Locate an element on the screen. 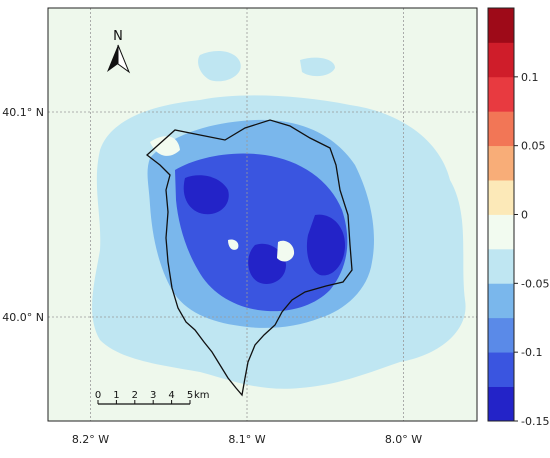  north-arrow-right-half is located at coordinates (124, 59).